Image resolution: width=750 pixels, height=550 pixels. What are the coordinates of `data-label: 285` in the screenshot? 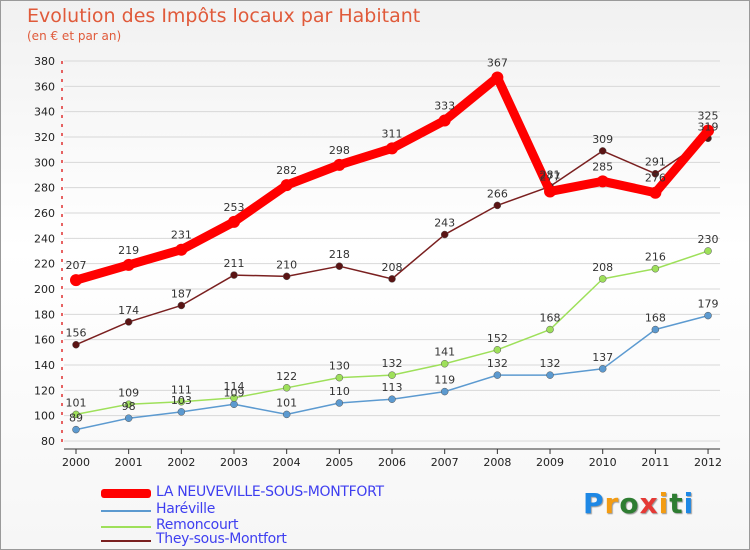 It's located at (602, 166).